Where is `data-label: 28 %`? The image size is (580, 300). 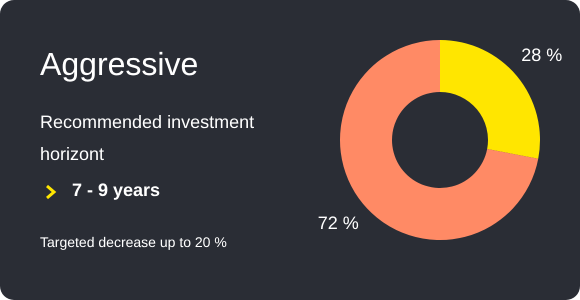 data-label: 28 % is located at coordinates (541, 54).